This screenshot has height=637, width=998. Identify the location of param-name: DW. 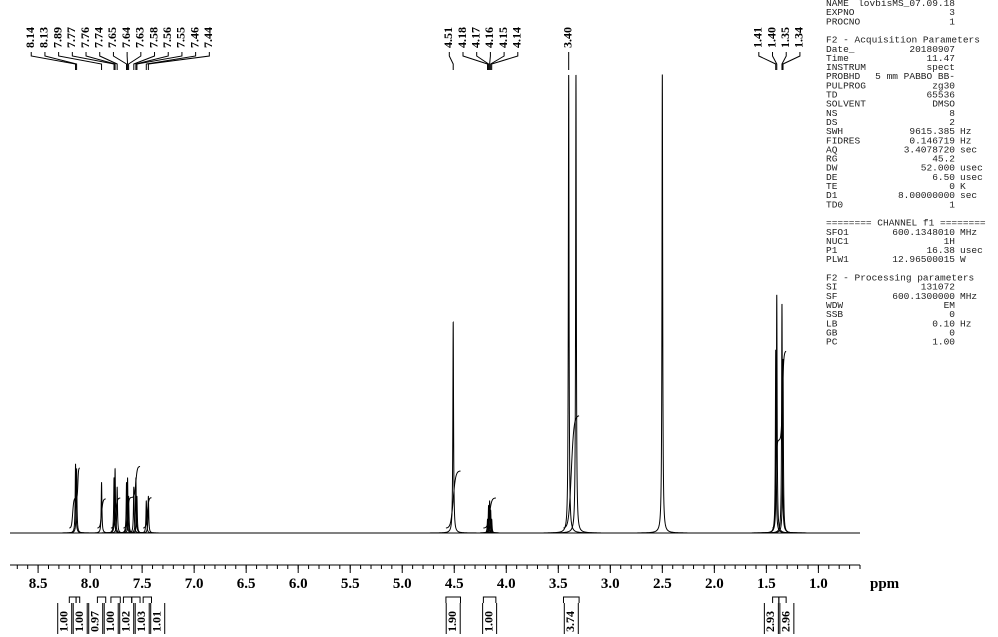
(832, 168).